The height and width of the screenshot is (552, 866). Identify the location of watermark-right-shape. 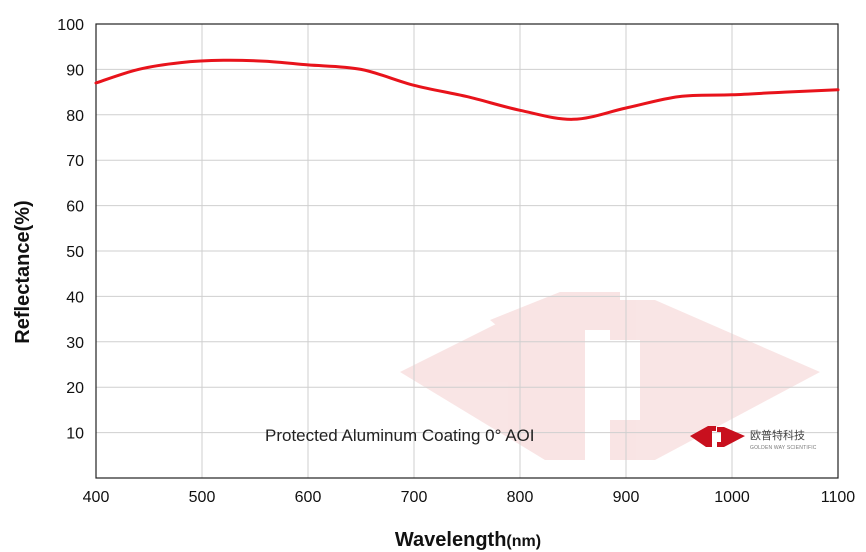
(715, 380).